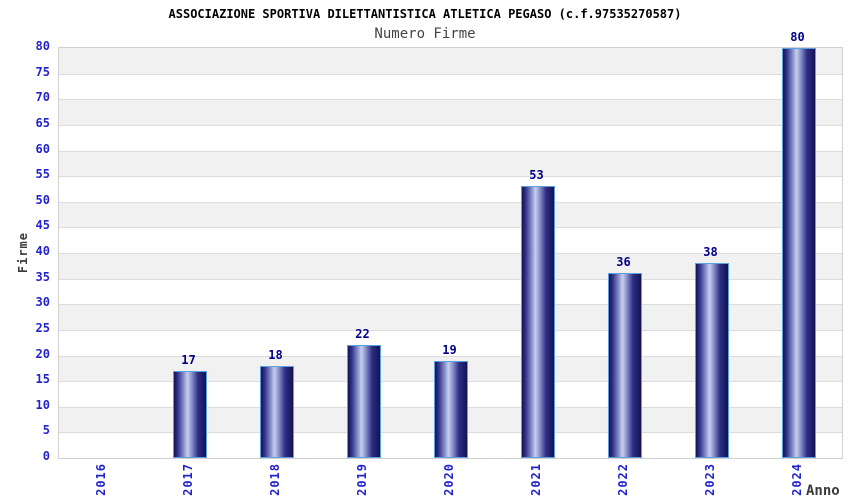  Describe the element at coordinates (622, 479) in the screenshot. I see `x-tick-label: 2022` at that location.